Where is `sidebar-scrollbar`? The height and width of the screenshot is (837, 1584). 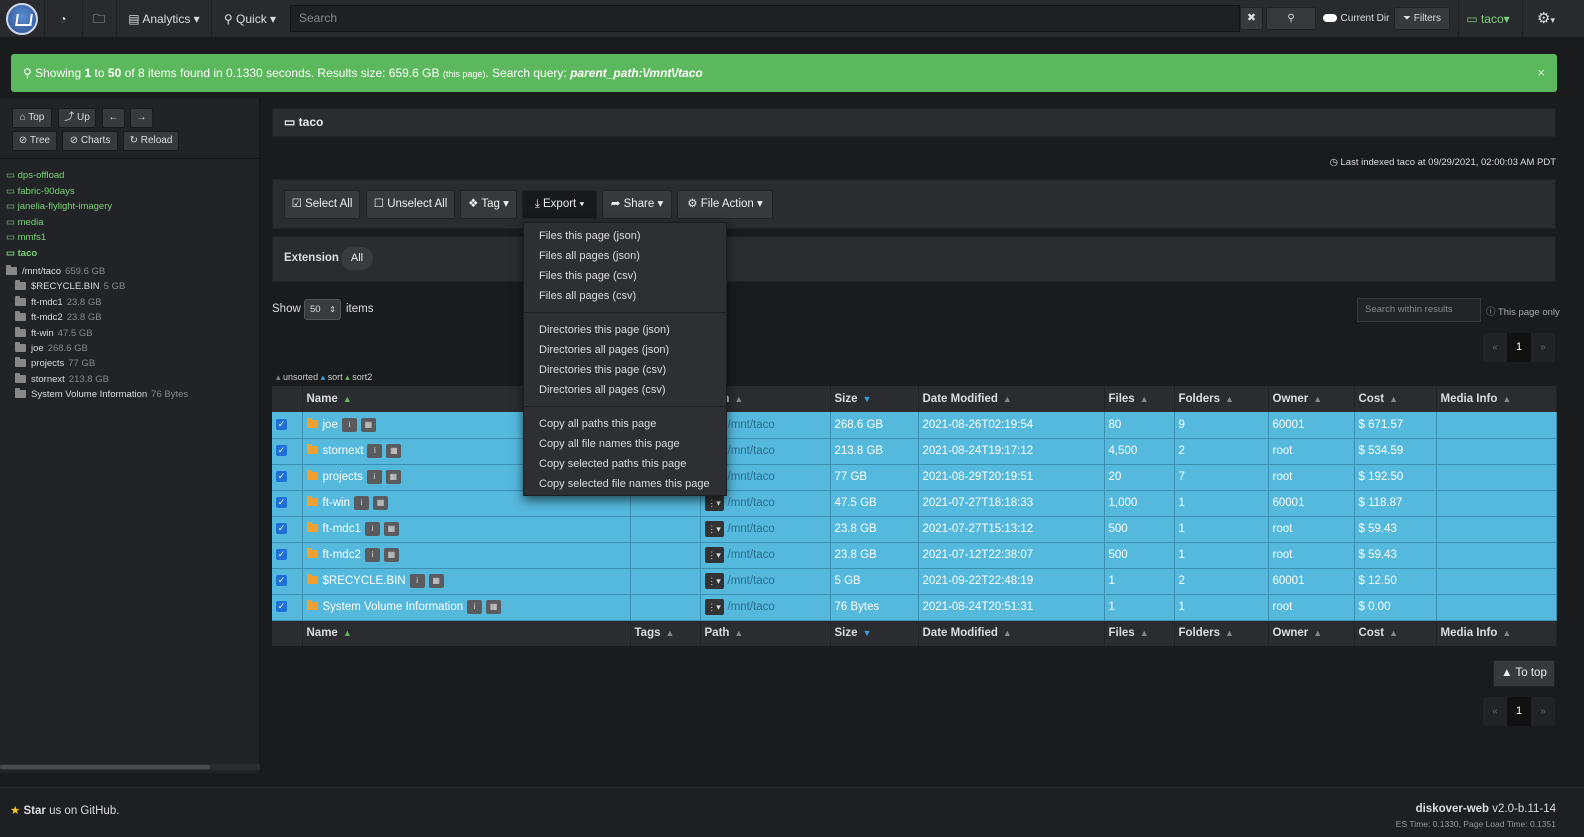
sidebar-scrollbar is located at coordinates (130, 767).